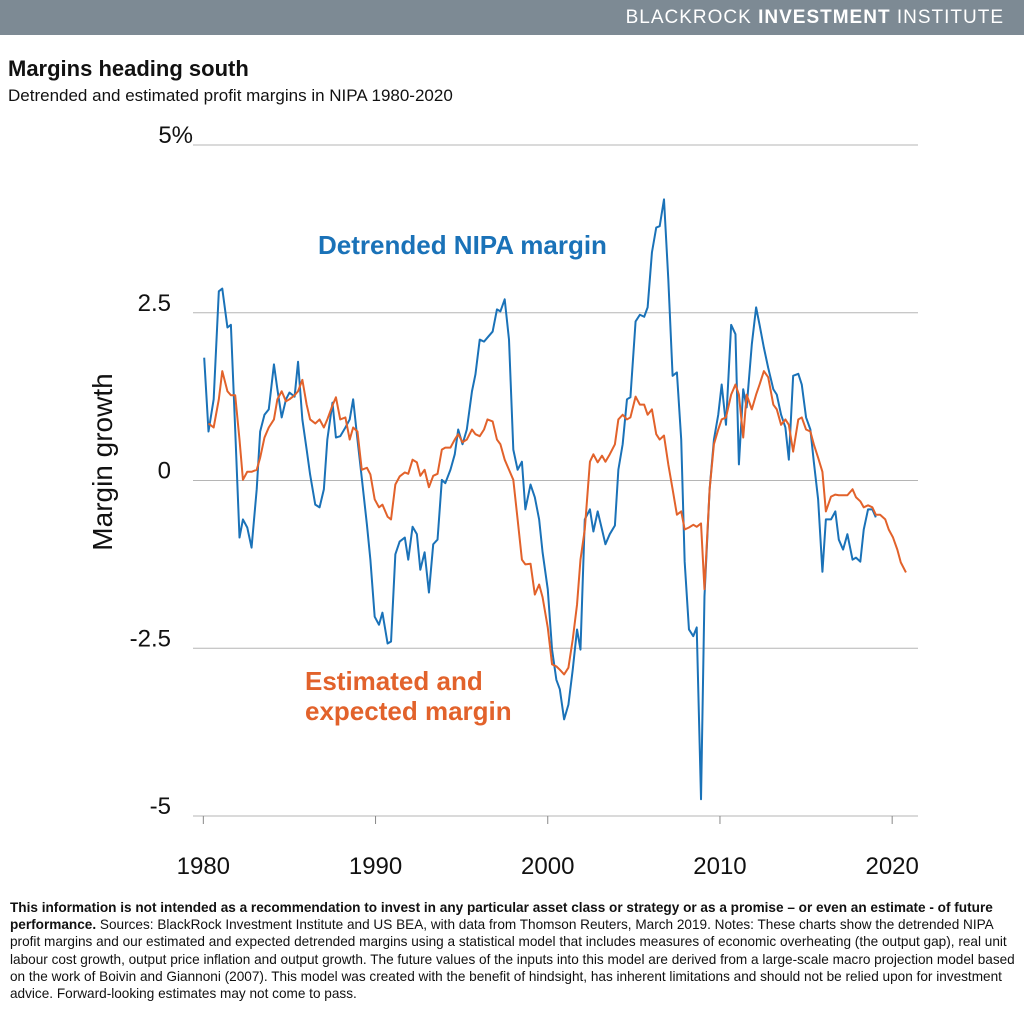 Image resolution: width=1024 pixels, height=1011 pixels. I want to click on y-axis-label: Margin growth, so click(102, 461).